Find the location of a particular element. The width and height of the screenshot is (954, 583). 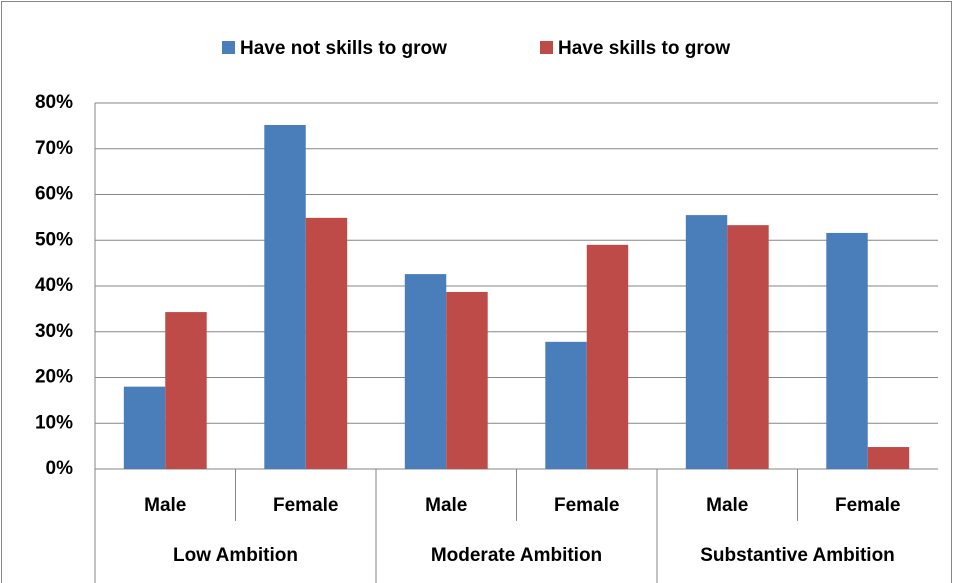

group-label: Low Ambition is located at coordinates (235, 555).